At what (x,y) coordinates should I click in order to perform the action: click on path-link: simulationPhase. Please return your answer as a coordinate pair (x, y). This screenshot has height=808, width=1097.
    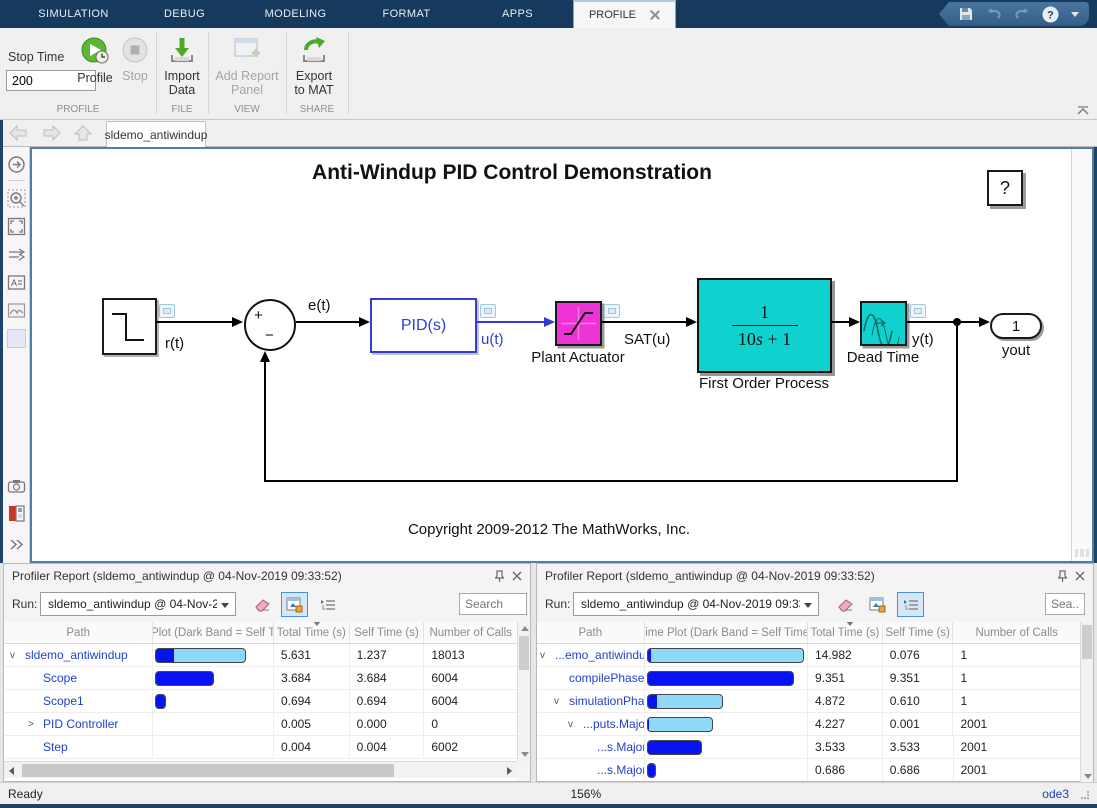
    Looking at the image, I should click on (607, 701).